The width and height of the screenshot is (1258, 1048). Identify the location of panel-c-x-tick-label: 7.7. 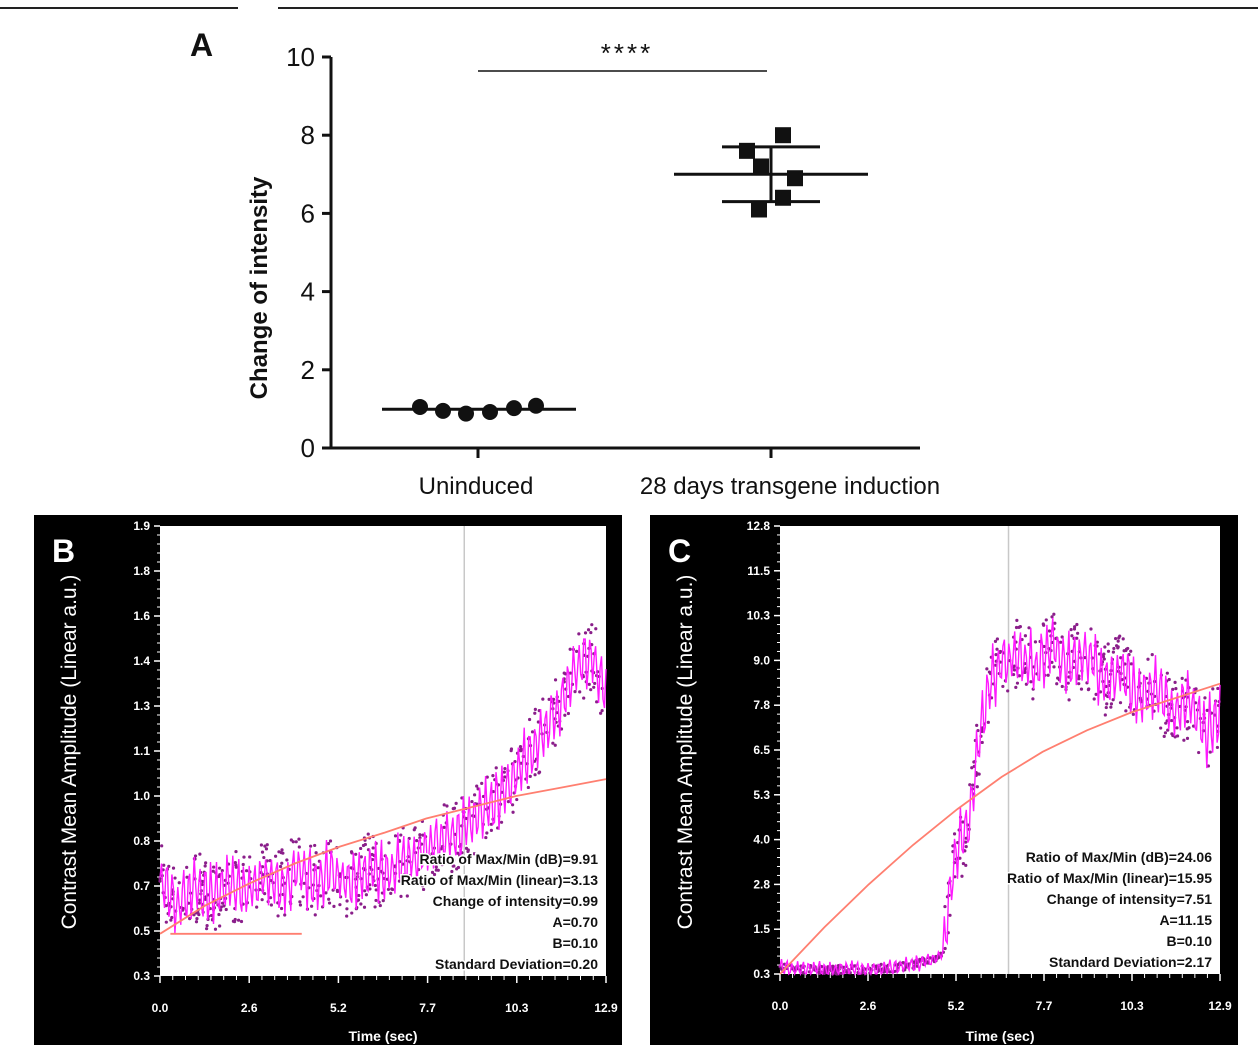
(1044, 1006).